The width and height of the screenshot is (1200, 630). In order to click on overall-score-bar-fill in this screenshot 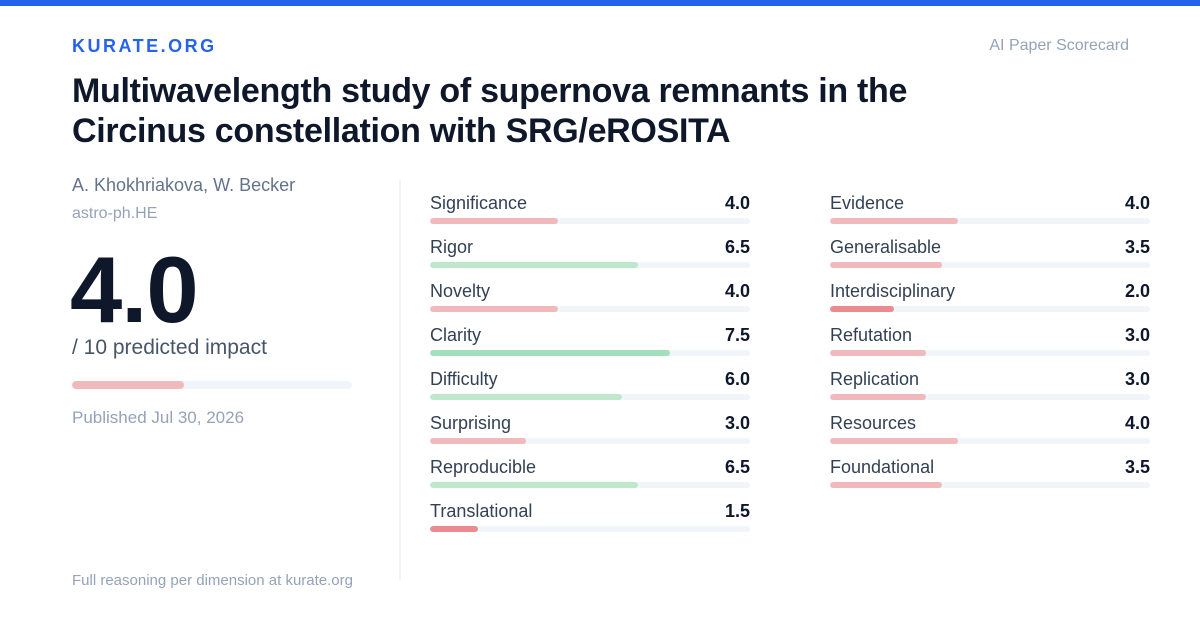, I will do `click(128, 385)`.